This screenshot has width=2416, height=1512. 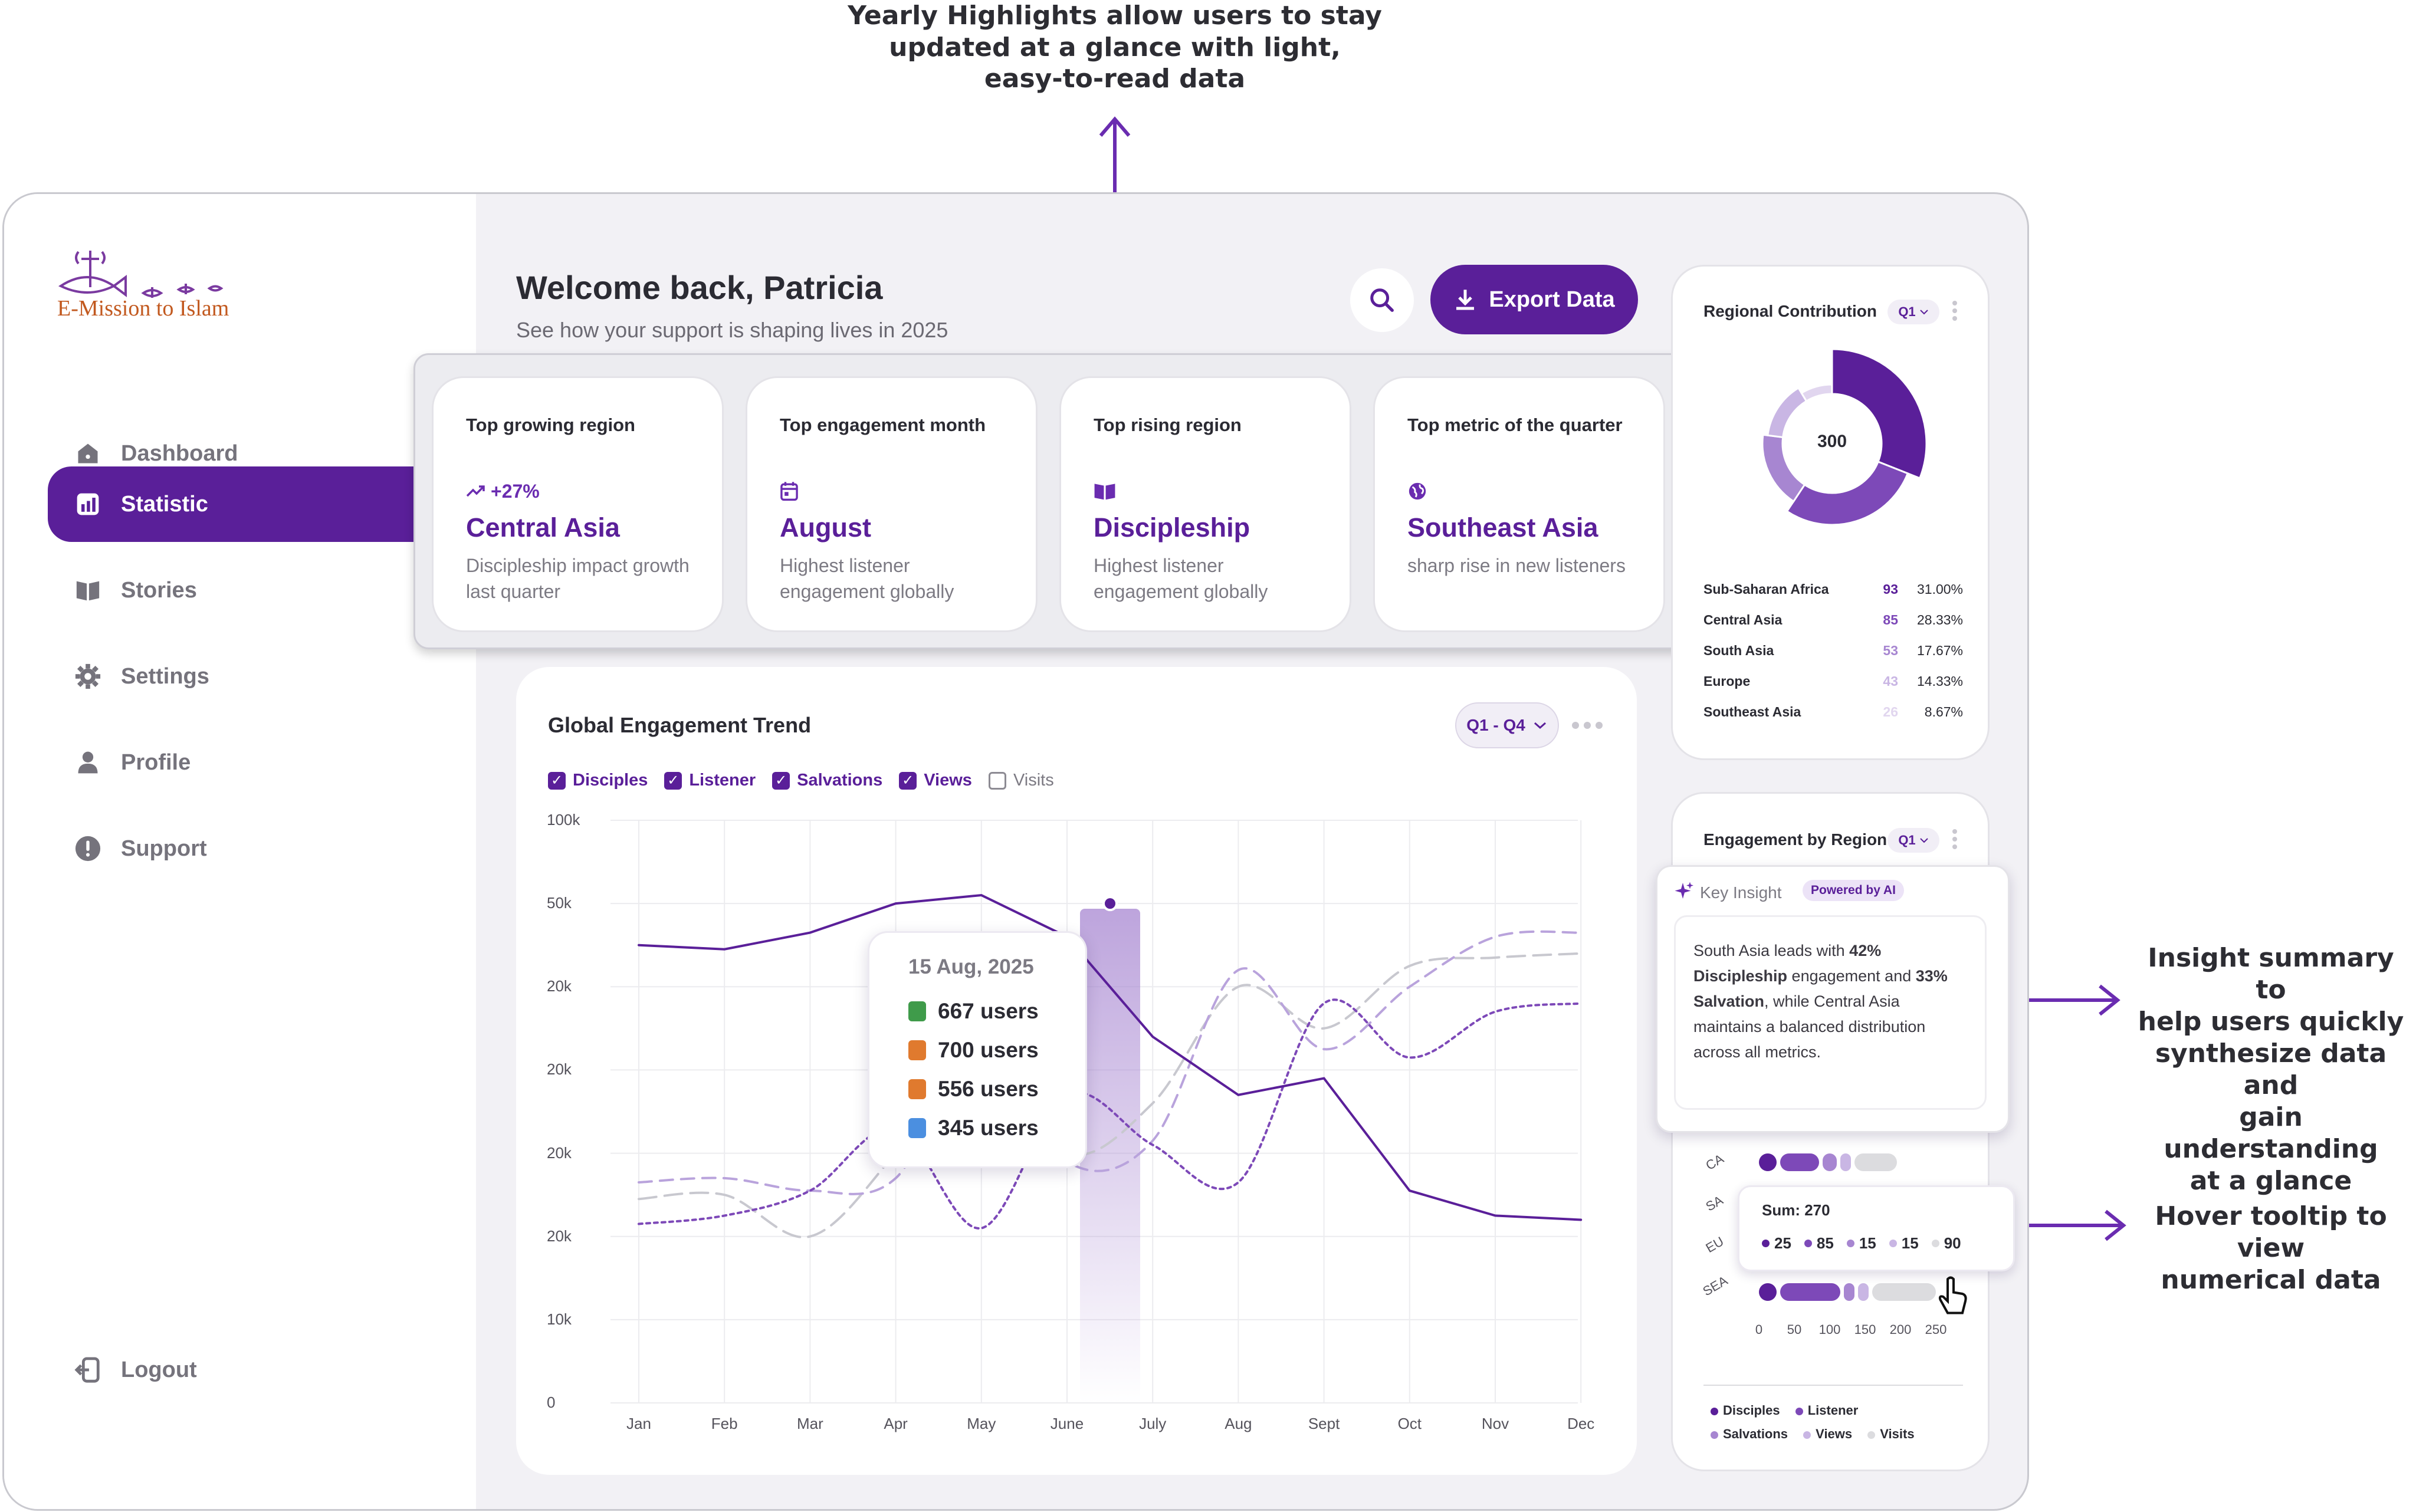 What do you see at coordinates (230, 590) in the screenshot?
I see `sidebar-item-stories: Stories` at bounding box center [230, 590].